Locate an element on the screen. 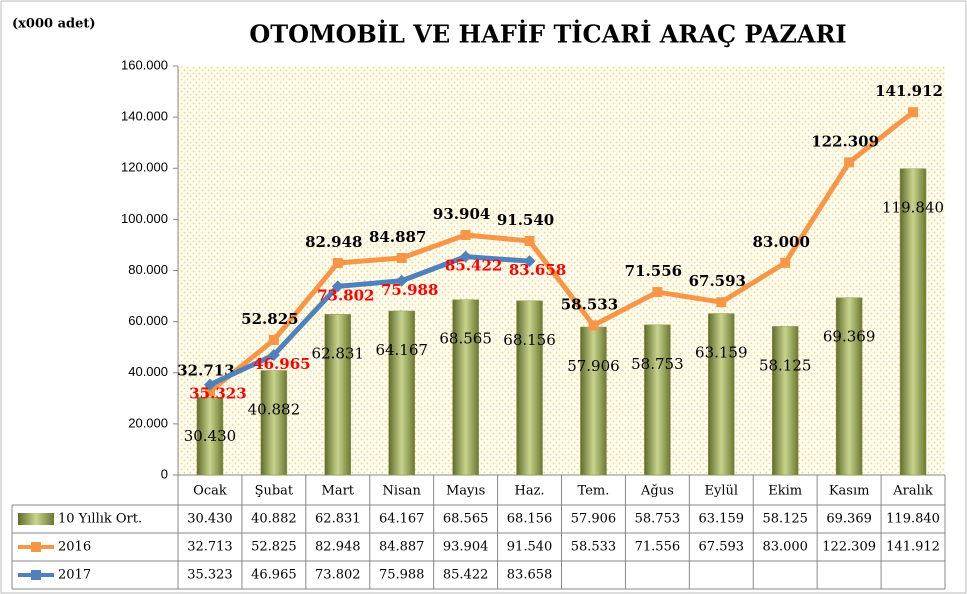 The height and width of the screenshot is (594, 967). table-cell: 52.825 is located at coordinates (274, 547).